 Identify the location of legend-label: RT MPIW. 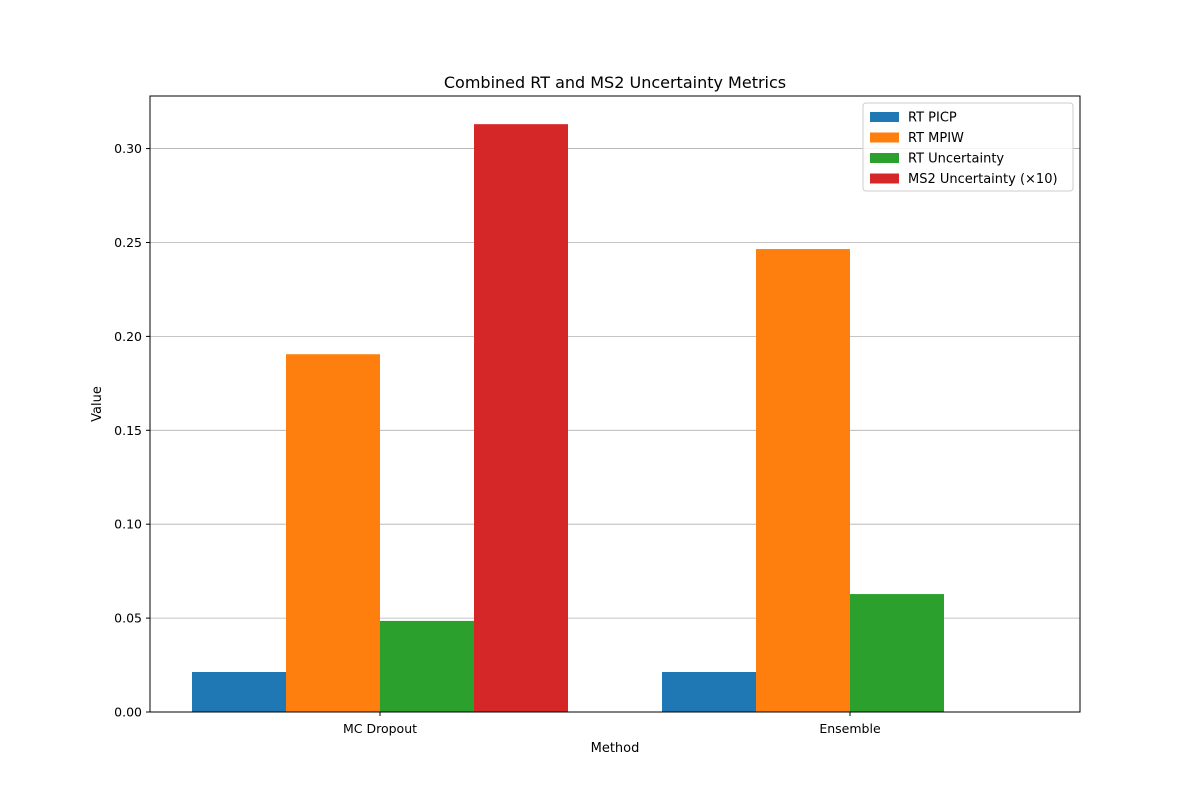
(936, 138).